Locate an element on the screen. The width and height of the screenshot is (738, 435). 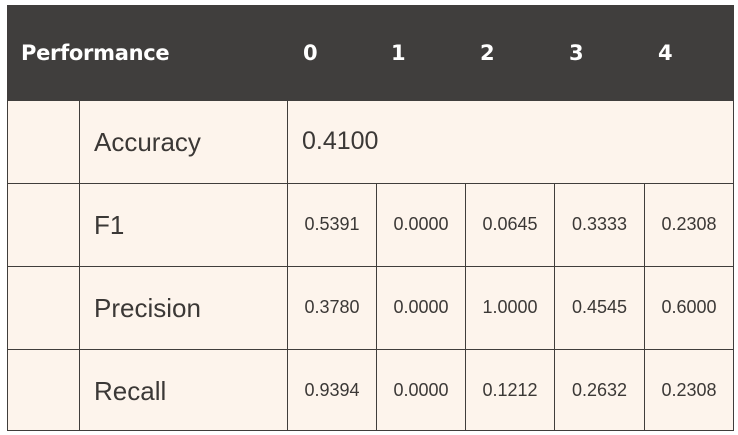
recall-cell-0: 0.9394 is located at coordinates (332, 390).